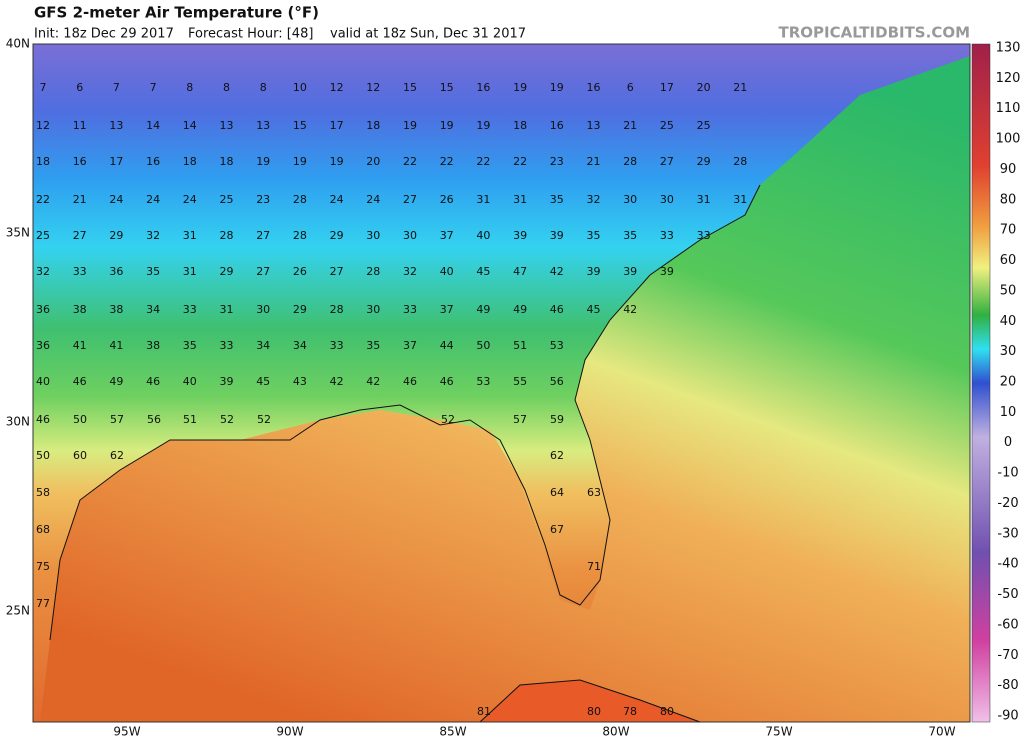  Describe the element at coordinates (153, 309) in the screenshot. I see `station-temperature: 34` at that location.